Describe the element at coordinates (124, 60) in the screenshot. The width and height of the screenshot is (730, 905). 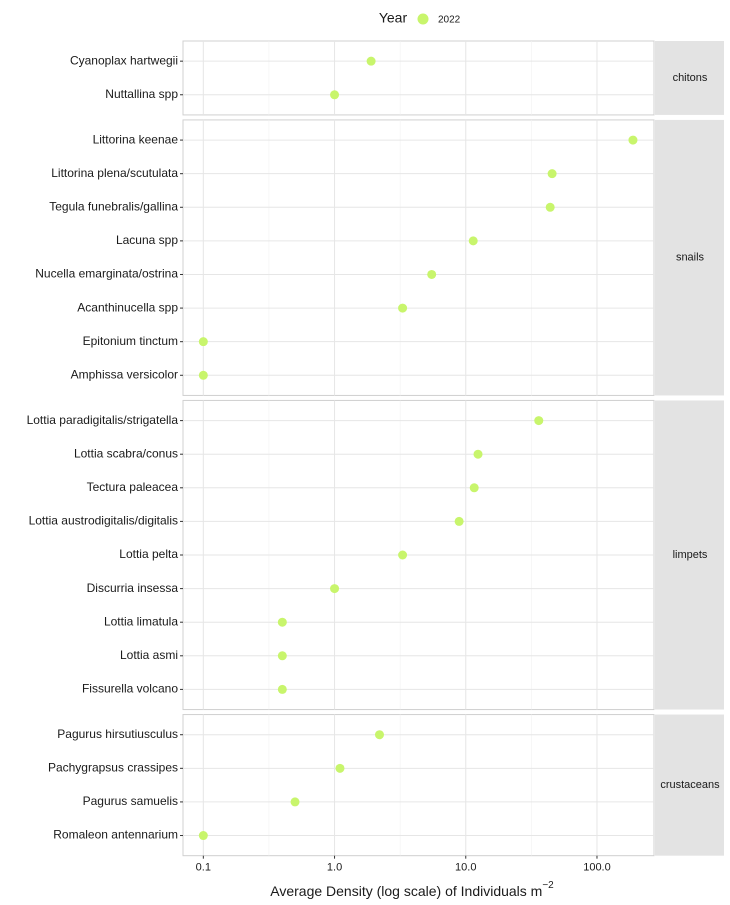
I see `y-tick-label: Cyanoplax hartwegii` at that location.